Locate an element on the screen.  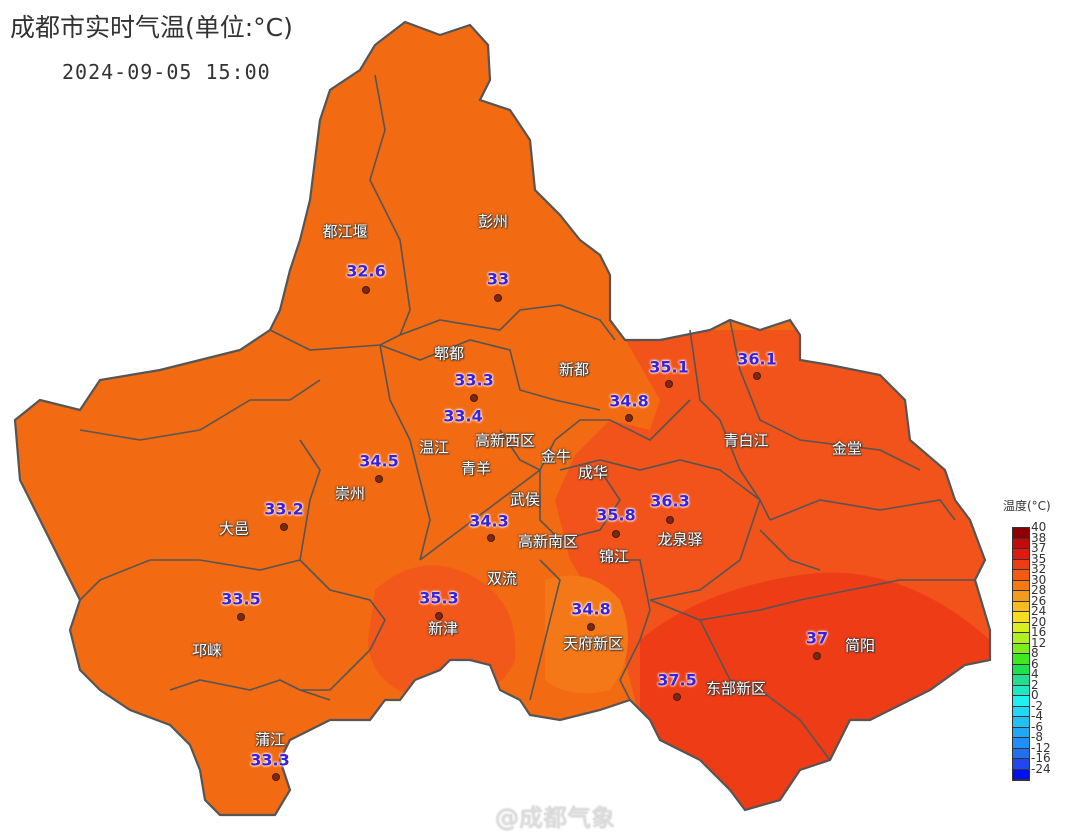
district-label: 金牛 is located at coordinates (556, 456).